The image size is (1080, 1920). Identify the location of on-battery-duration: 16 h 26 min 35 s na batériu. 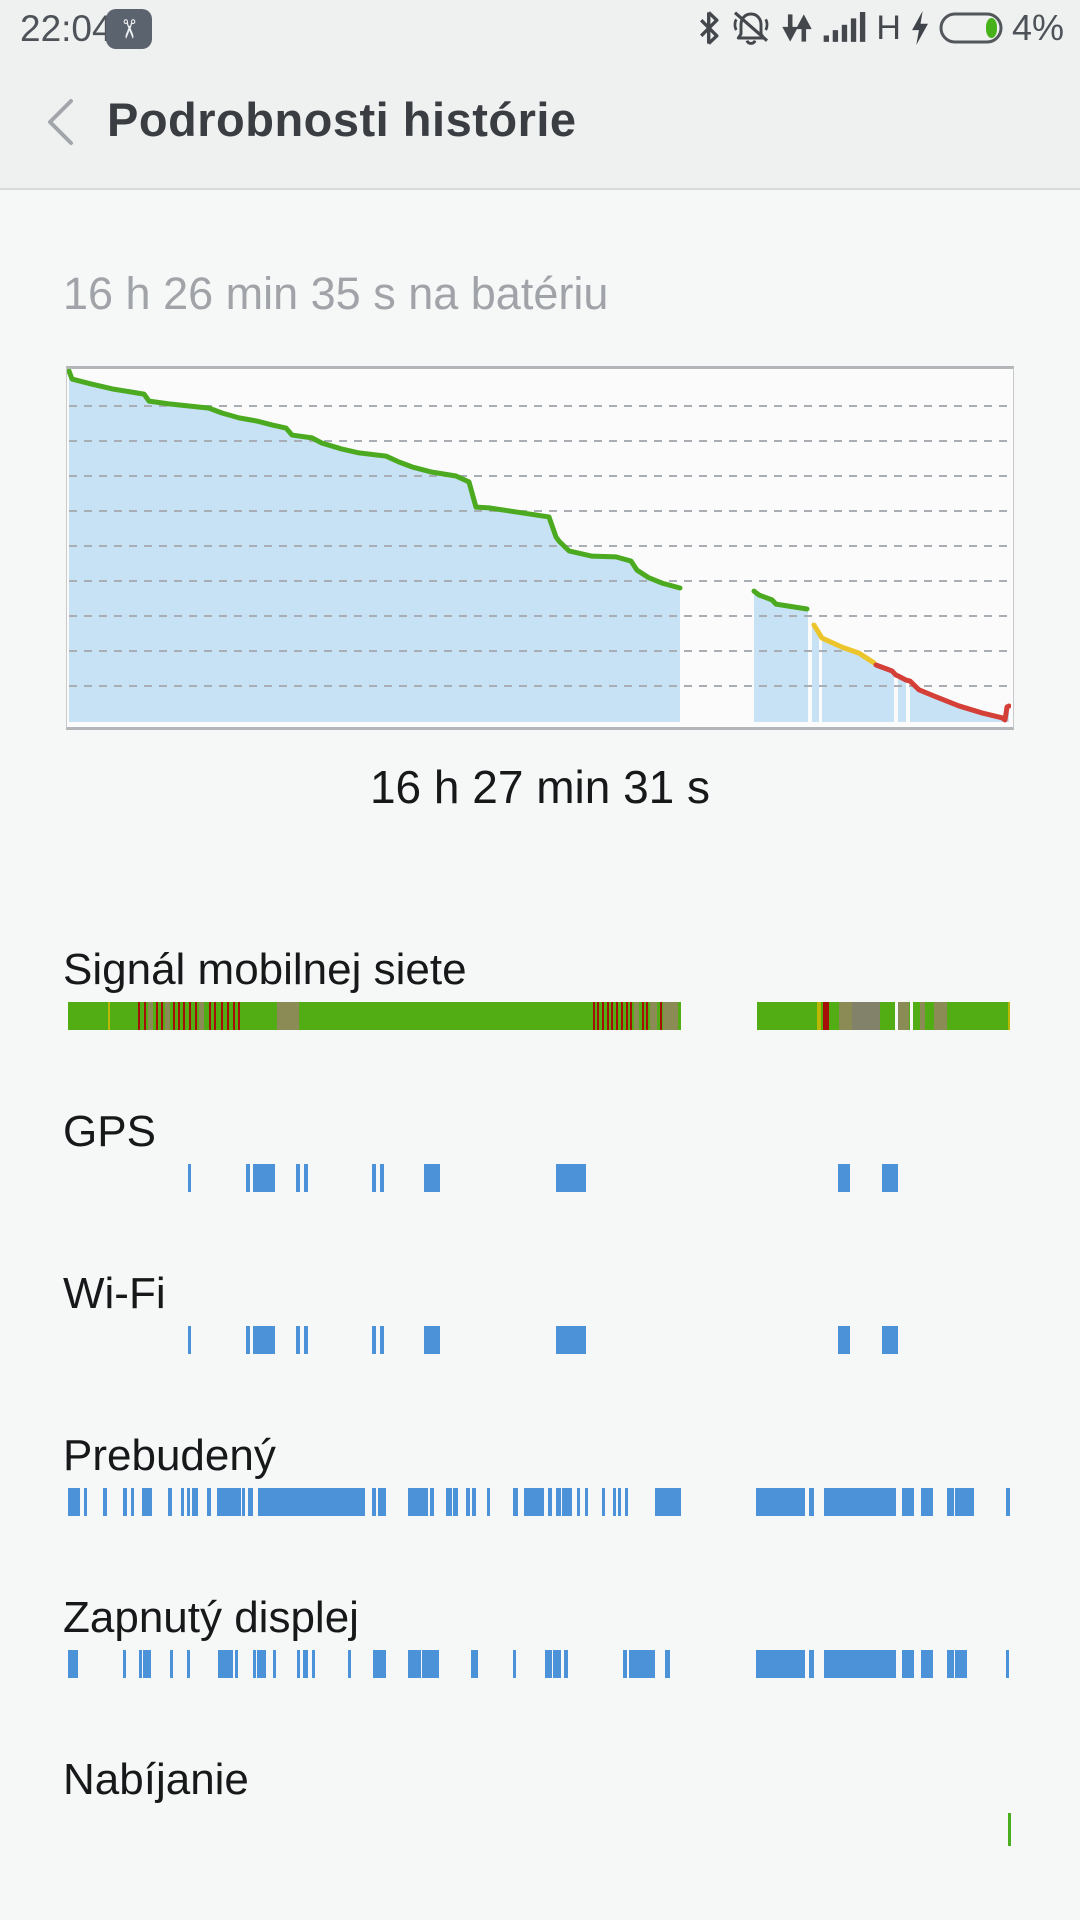
(336, 293).